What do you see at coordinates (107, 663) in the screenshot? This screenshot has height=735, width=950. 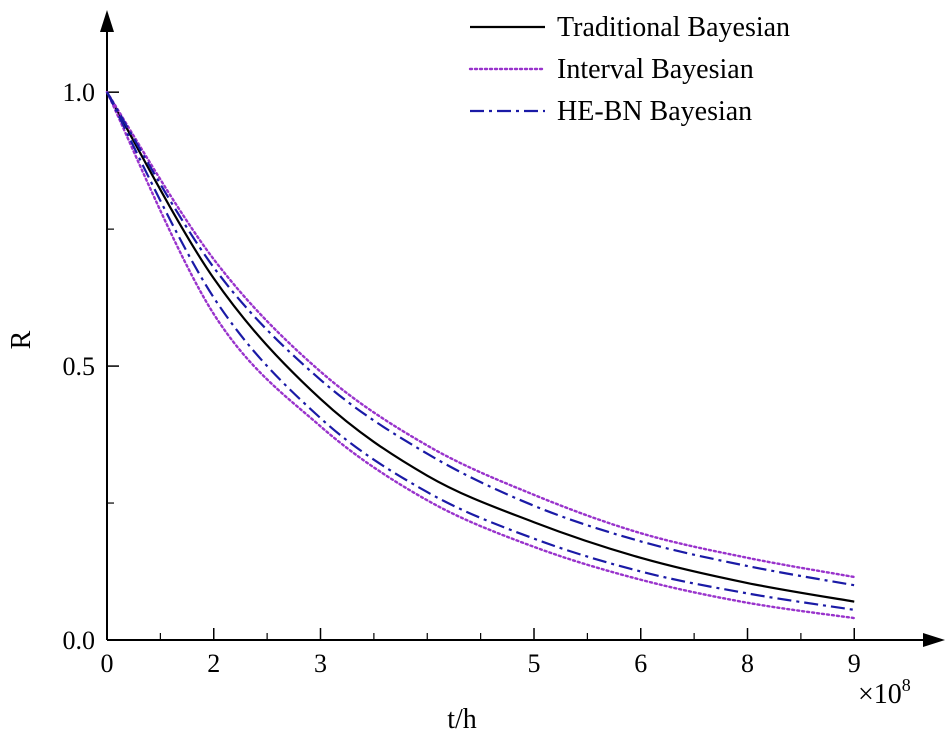 I see `x-tick-label: 0` at bounding box center [107, 663].